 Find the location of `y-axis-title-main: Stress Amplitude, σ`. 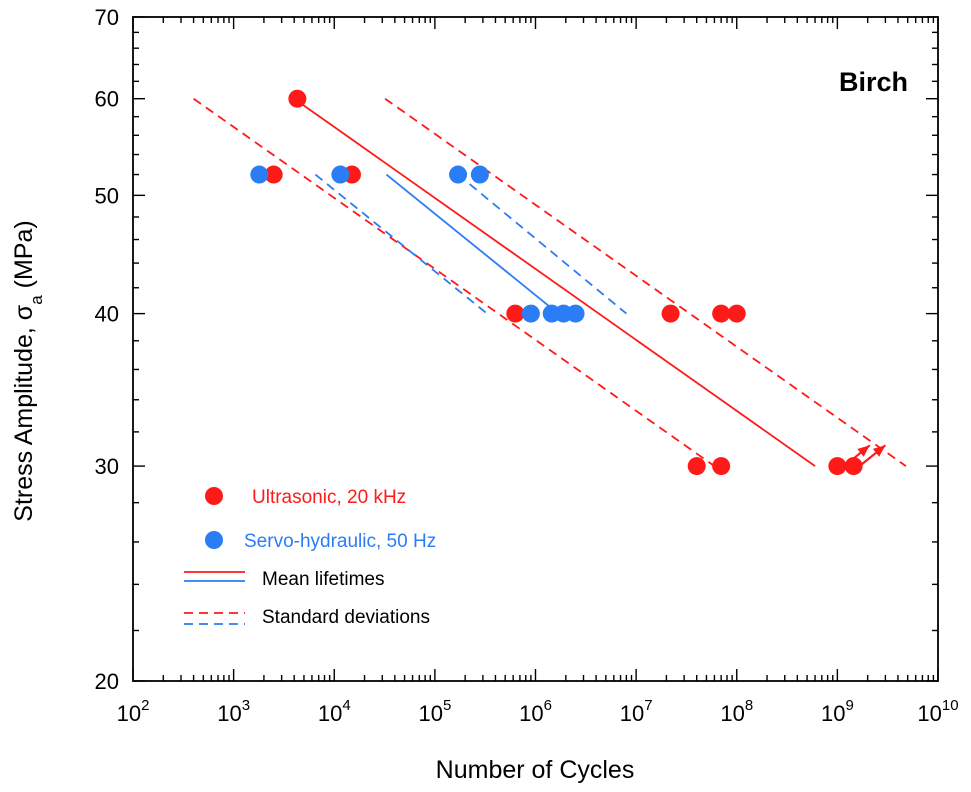

y-axis-title-main: Stress Amplitude, σ is located at coordinates (24, 412).